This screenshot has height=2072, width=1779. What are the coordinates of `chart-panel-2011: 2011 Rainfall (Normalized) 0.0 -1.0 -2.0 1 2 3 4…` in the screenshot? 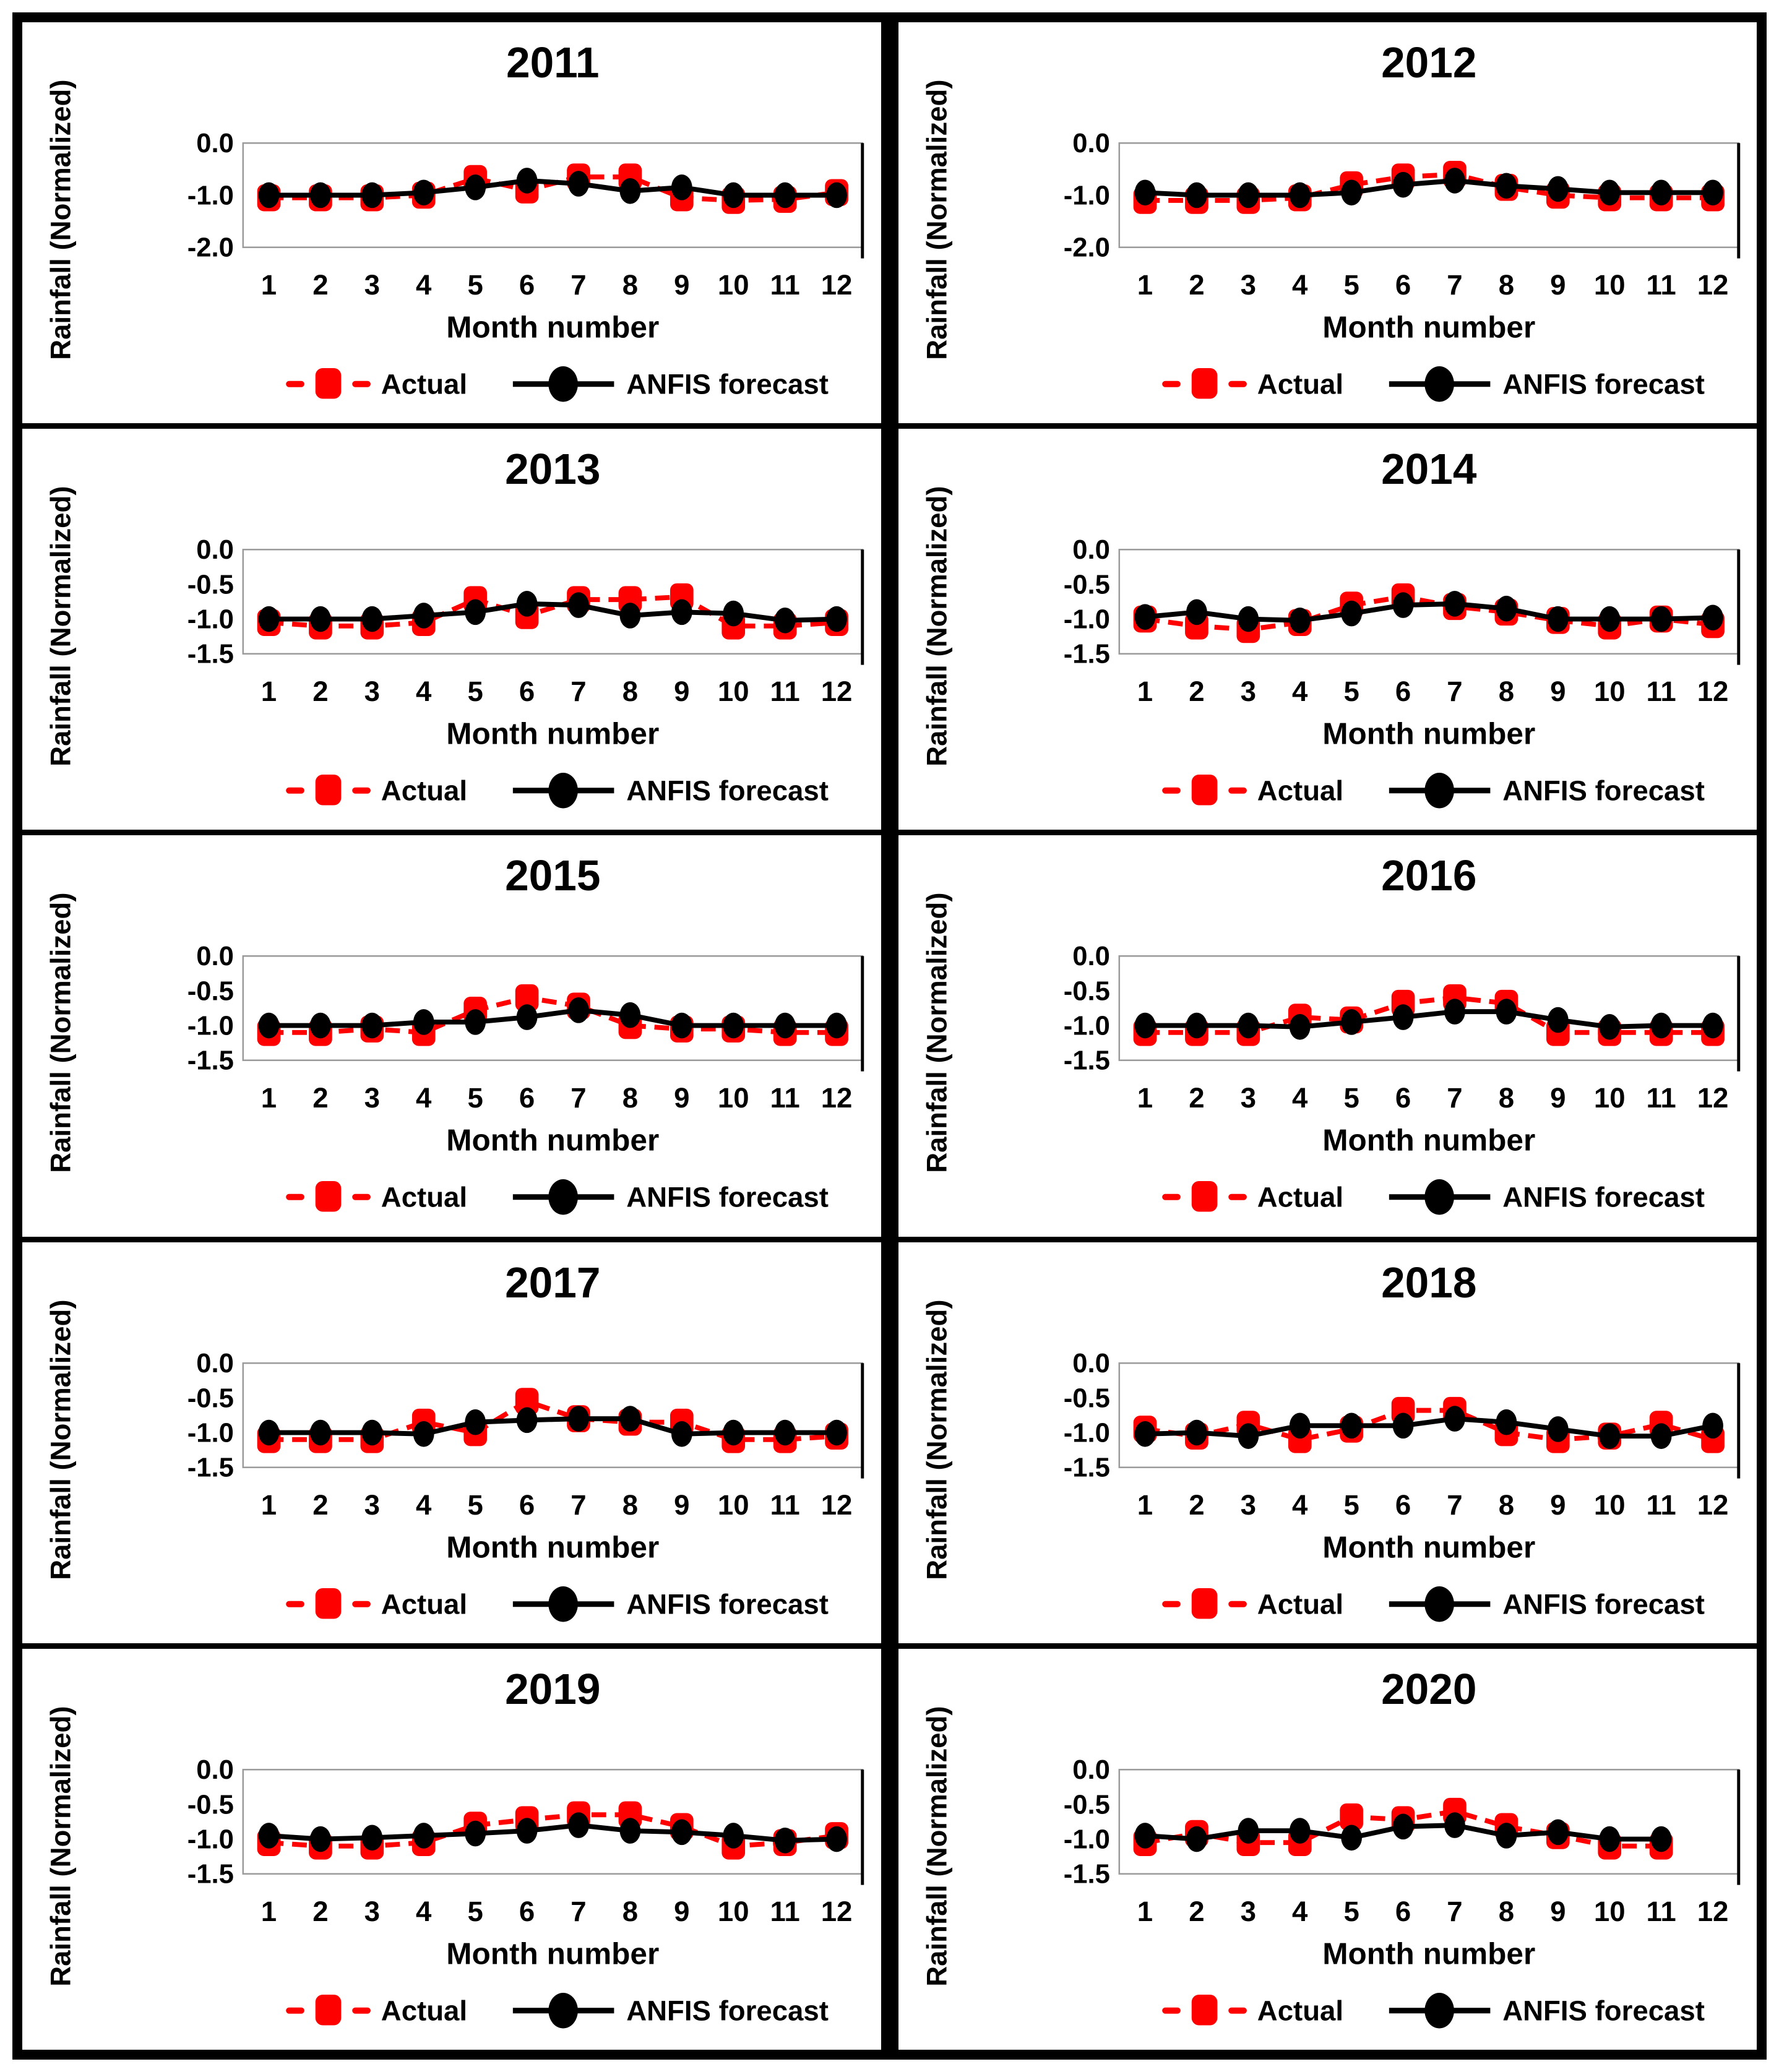 It's located at (451, 223).